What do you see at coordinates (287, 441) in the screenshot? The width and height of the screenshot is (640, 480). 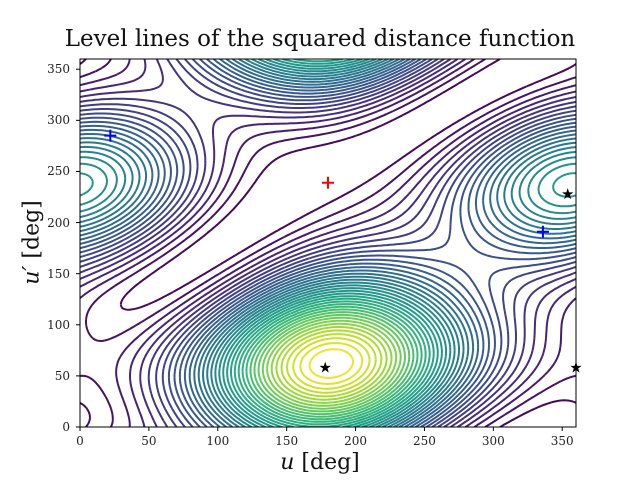 I see `x-tick-label: 150` at bounding box center [287, 441].